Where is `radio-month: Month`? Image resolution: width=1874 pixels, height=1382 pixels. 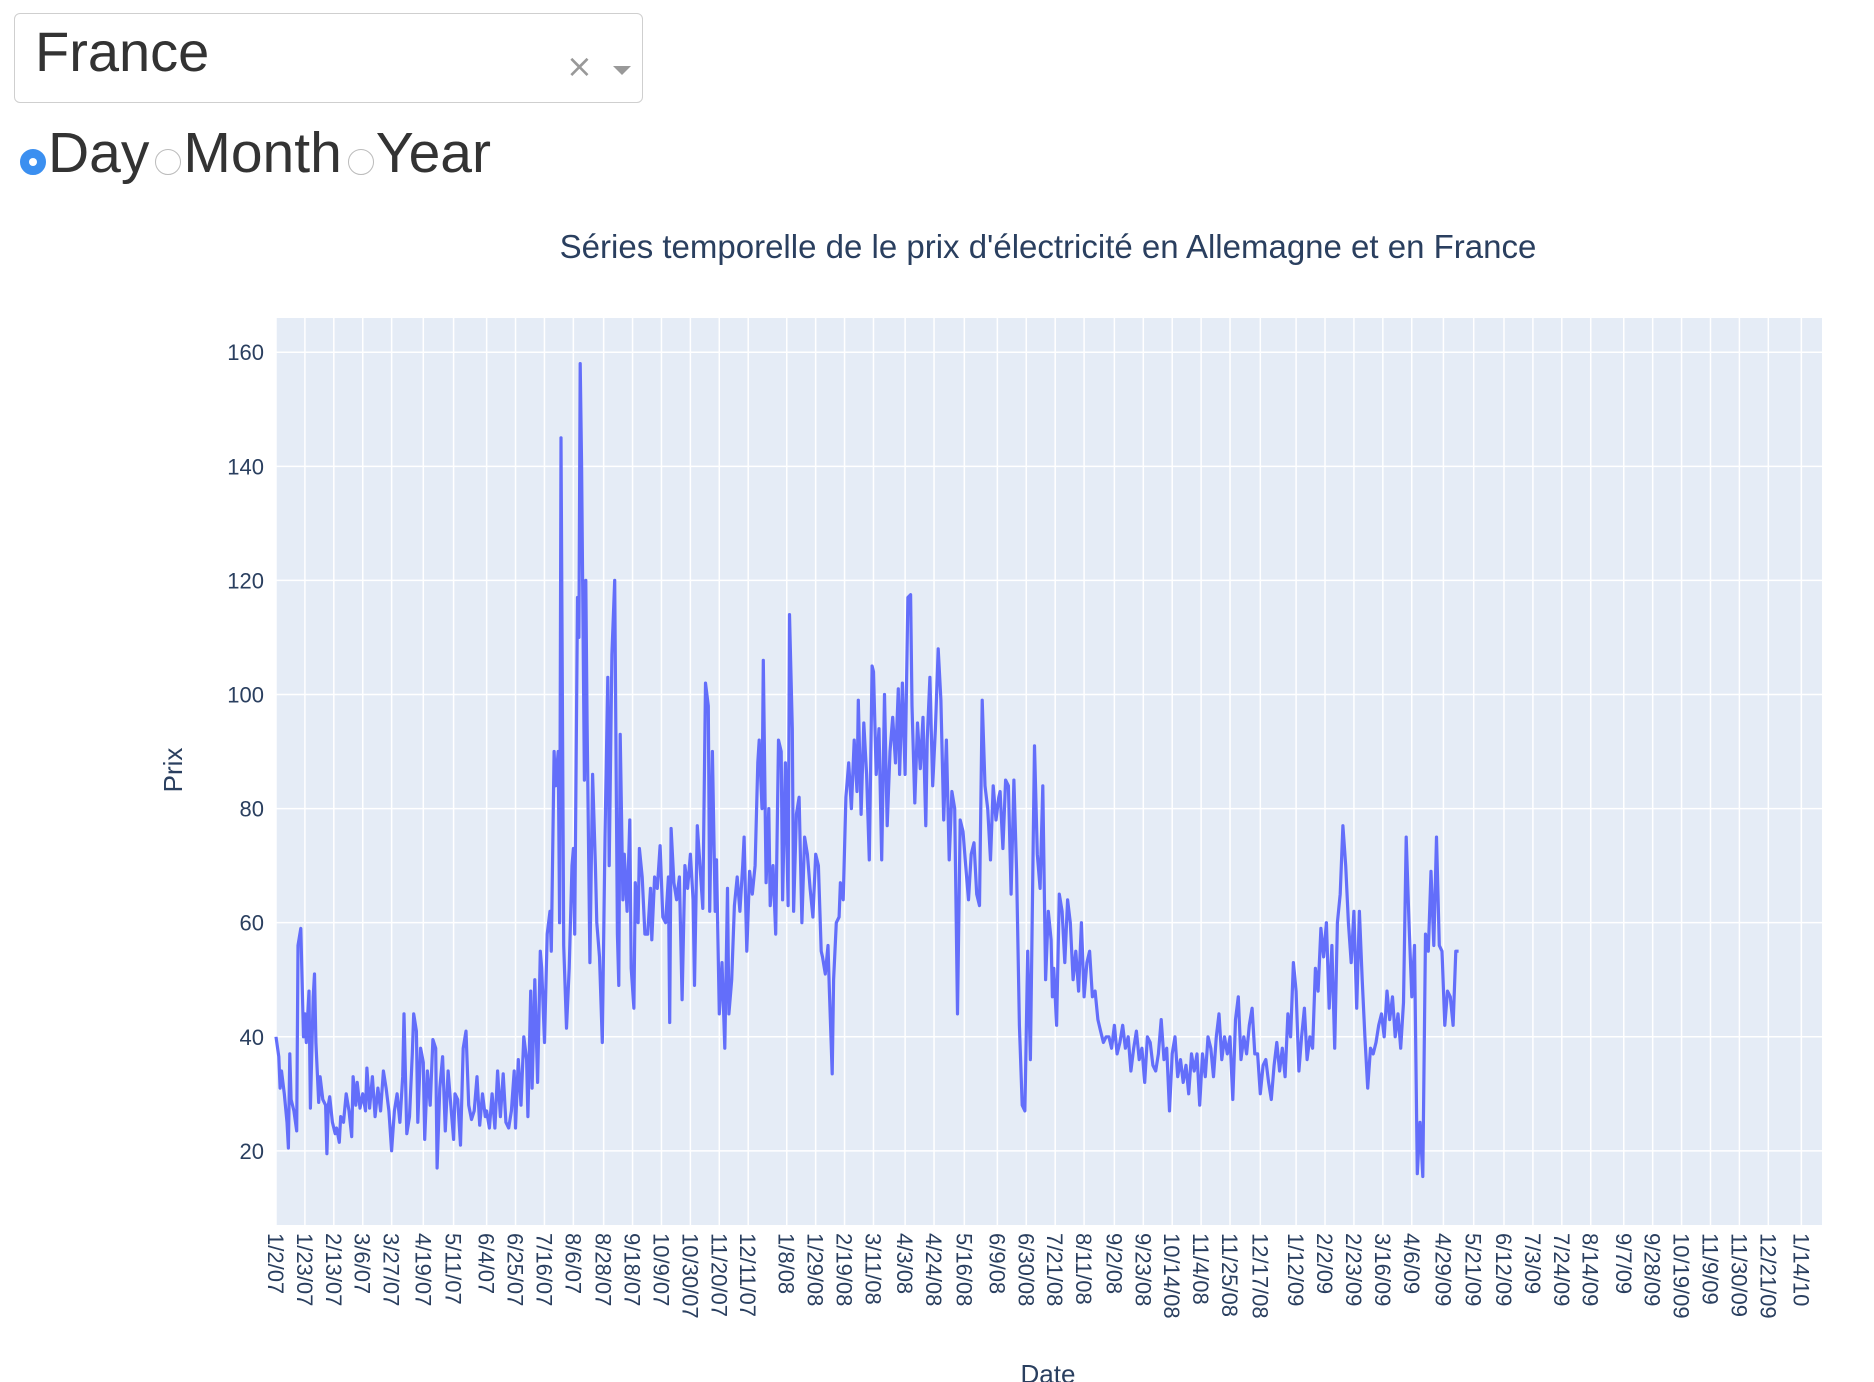
radio-month: Month is located at coordinates (248, 152).